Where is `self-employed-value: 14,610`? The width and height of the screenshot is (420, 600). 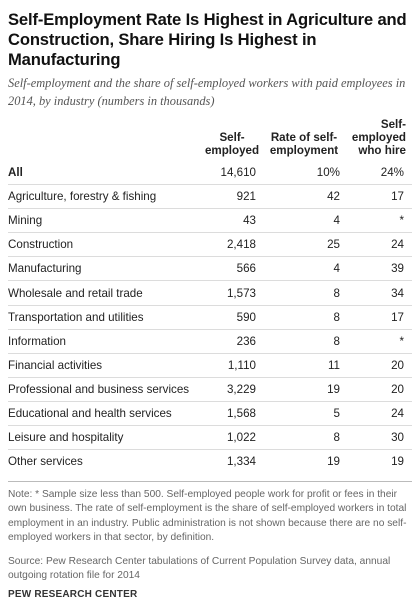 self-employed-value: 14,610 is located at coordinates (232, 173).